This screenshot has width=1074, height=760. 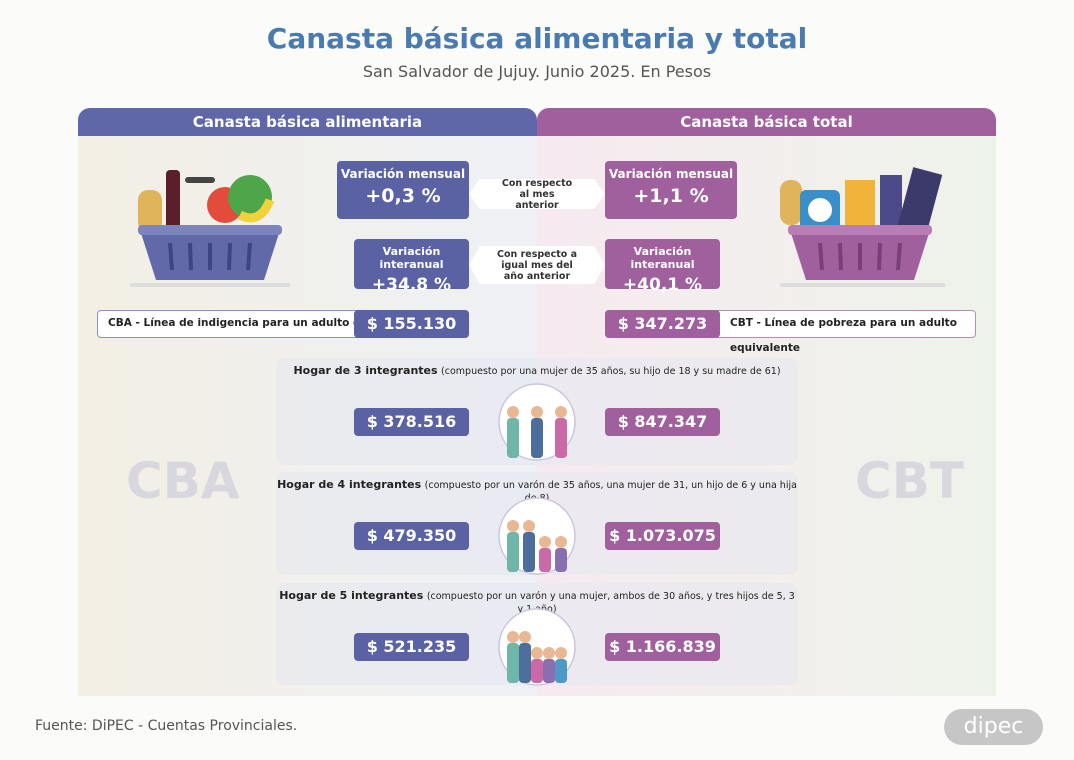 I want to click on food-basket, so click(x=210, y=228).